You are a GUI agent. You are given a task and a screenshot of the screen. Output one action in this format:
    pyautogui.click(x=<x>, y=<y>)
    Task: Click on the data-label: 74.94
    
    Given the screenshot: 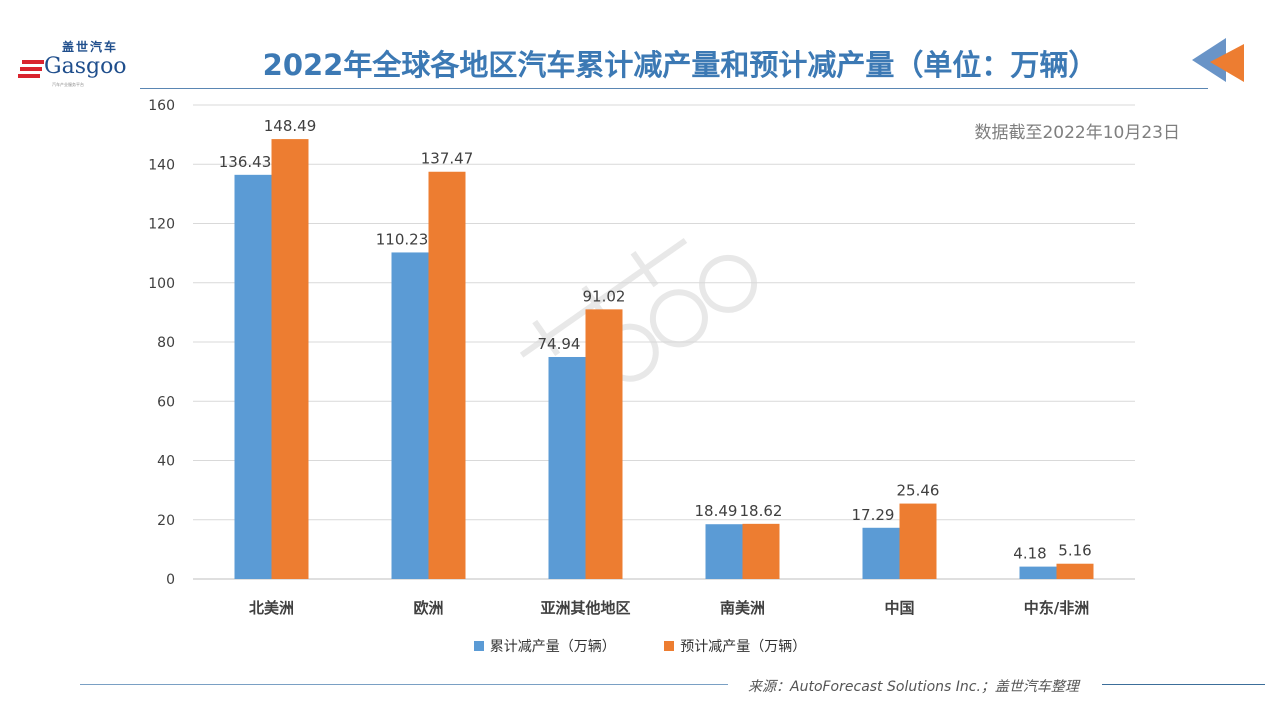 What is the action you would take?
    pyautogui.click(x=559, y=344)
    